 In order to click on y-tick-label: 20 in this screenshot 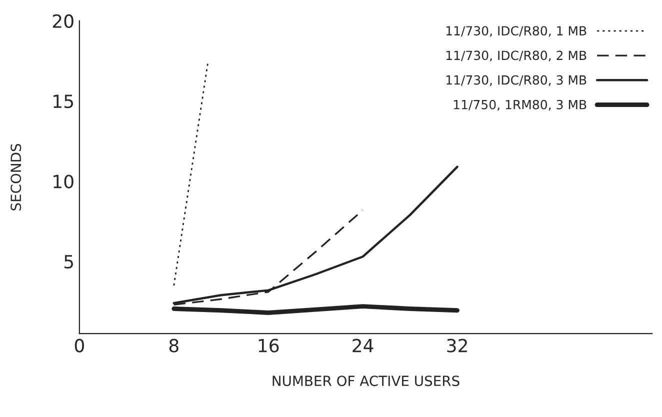, I will do `click(63, 21)`.